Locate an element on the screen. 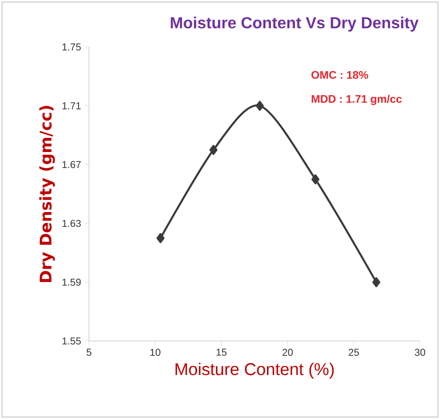 This screenshot has width=440, height=419. annotation: OMC : 18% is located at coordinates (339, 75).